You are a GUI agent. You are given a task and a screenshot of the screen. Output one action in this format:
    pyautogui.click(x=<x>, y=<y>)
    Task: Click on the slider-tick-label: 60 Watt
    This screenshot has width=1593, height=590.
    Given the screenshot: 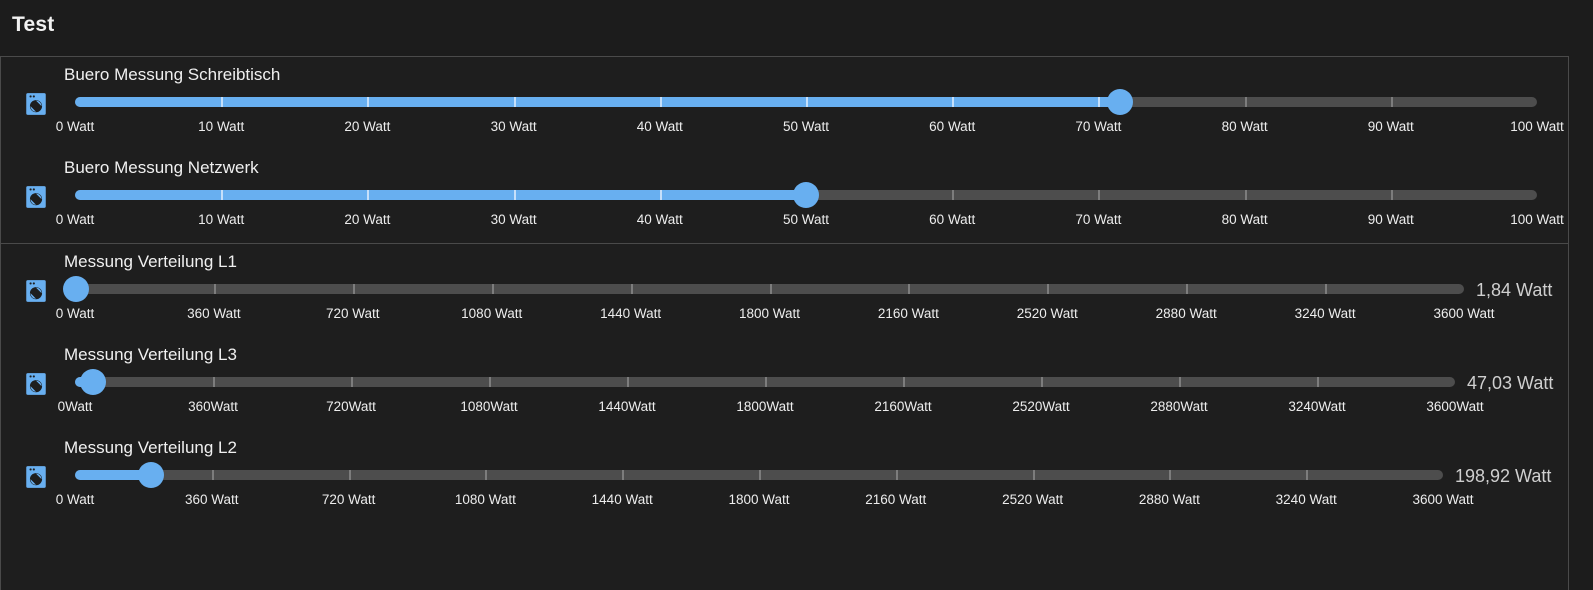 What is the action you would take?
    pyautogui.click(x=952, y=219)
    